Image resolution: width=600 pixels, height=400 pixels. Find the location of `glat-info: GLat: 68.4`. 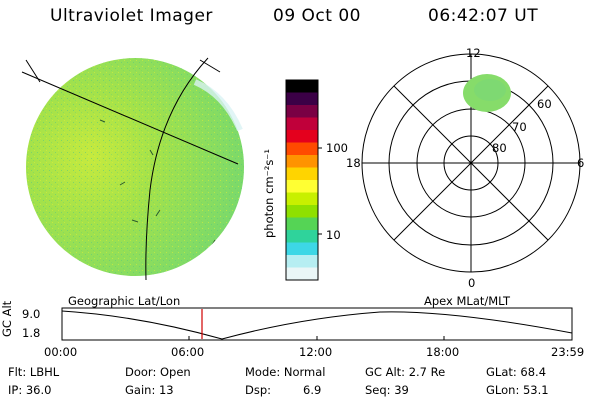

glat-info: GLat: 68.4 is located at coordinates (516, 372).